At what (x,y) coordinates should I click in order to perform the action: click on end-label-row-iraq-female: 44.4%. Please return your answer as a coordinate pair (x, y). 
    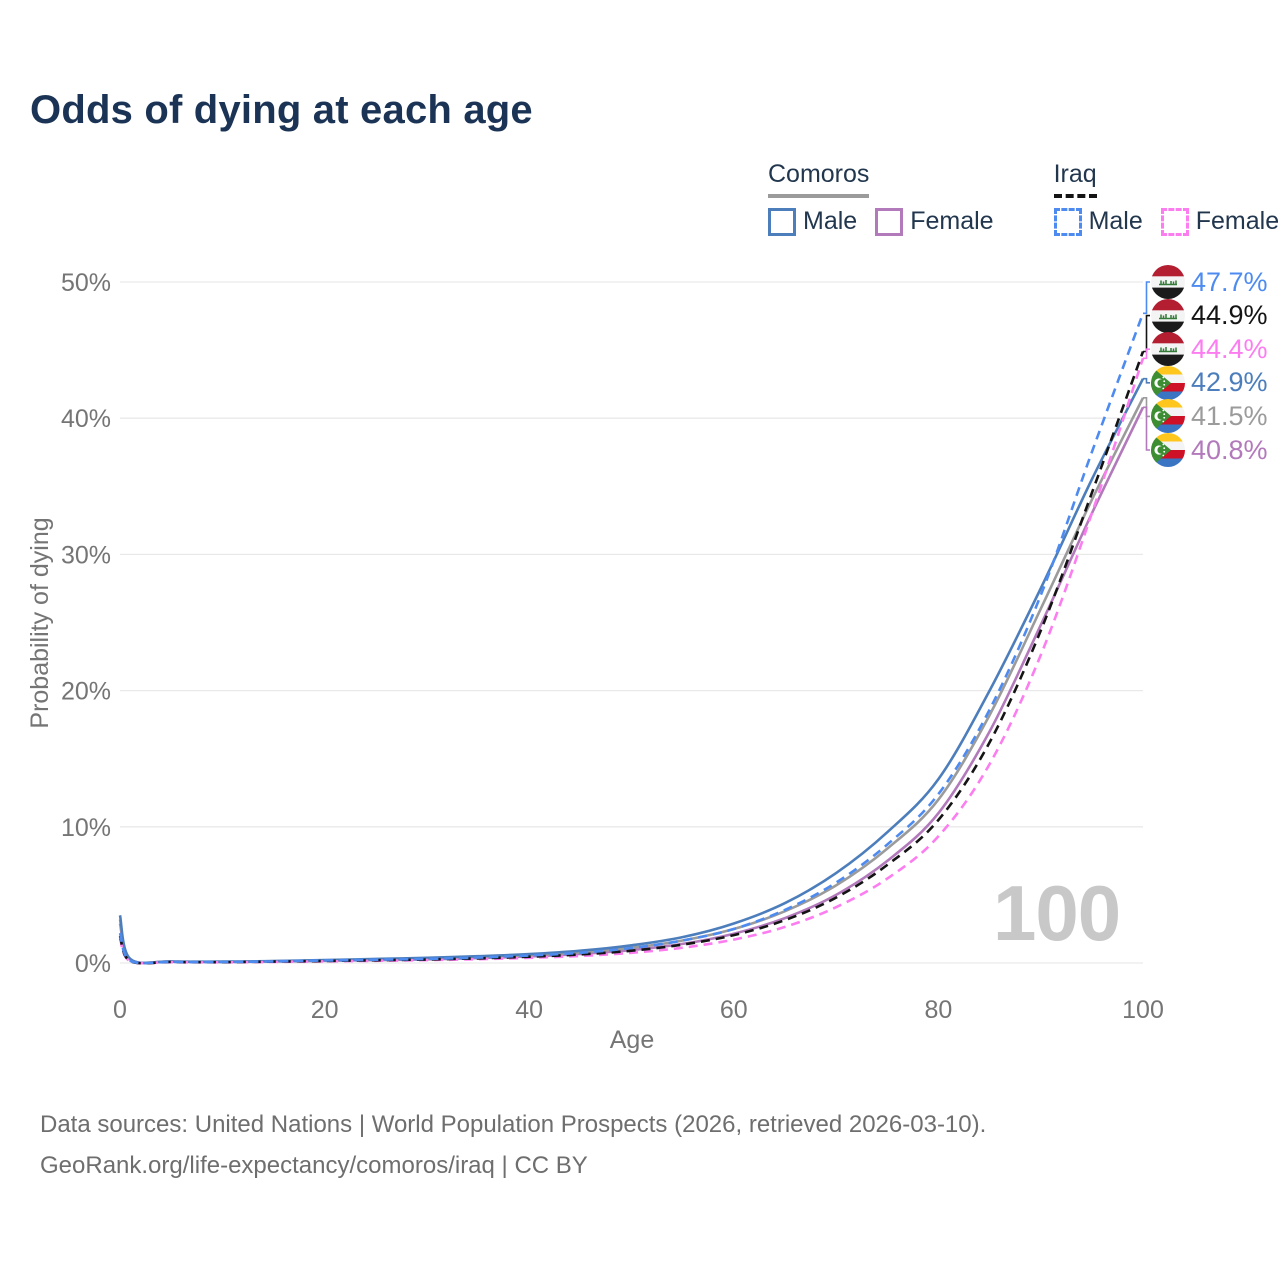
    Looking at the image, I should click on (1209, 349).